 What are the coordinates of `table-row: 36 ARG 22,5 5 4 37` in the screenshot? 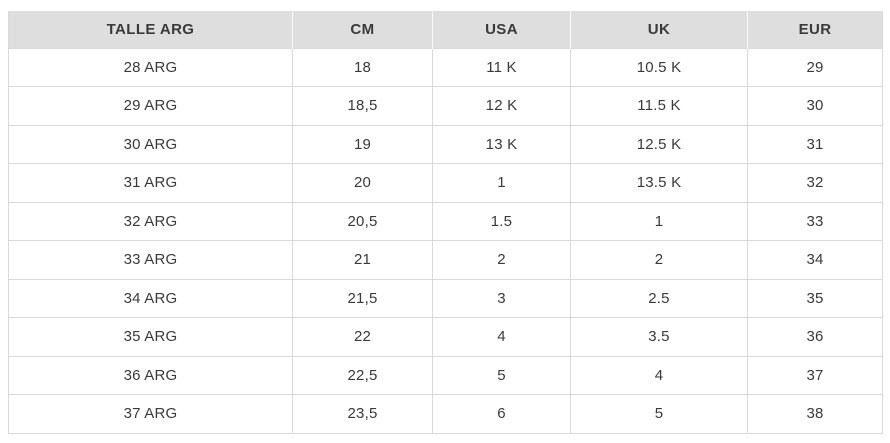 It's located at (445, 375).